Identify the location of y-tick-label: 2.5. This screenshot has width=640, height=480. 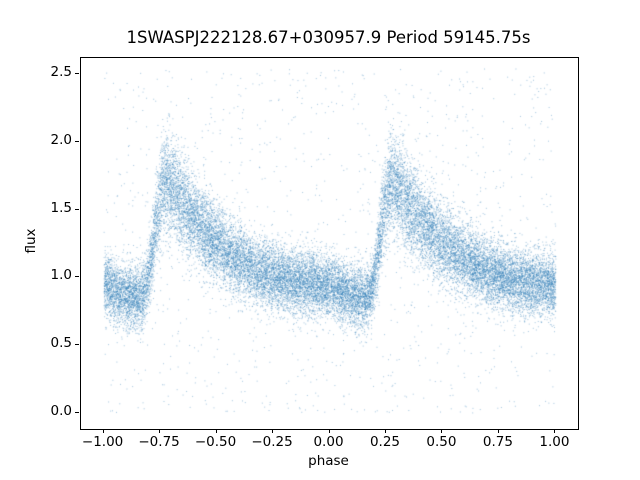
(61, 72).